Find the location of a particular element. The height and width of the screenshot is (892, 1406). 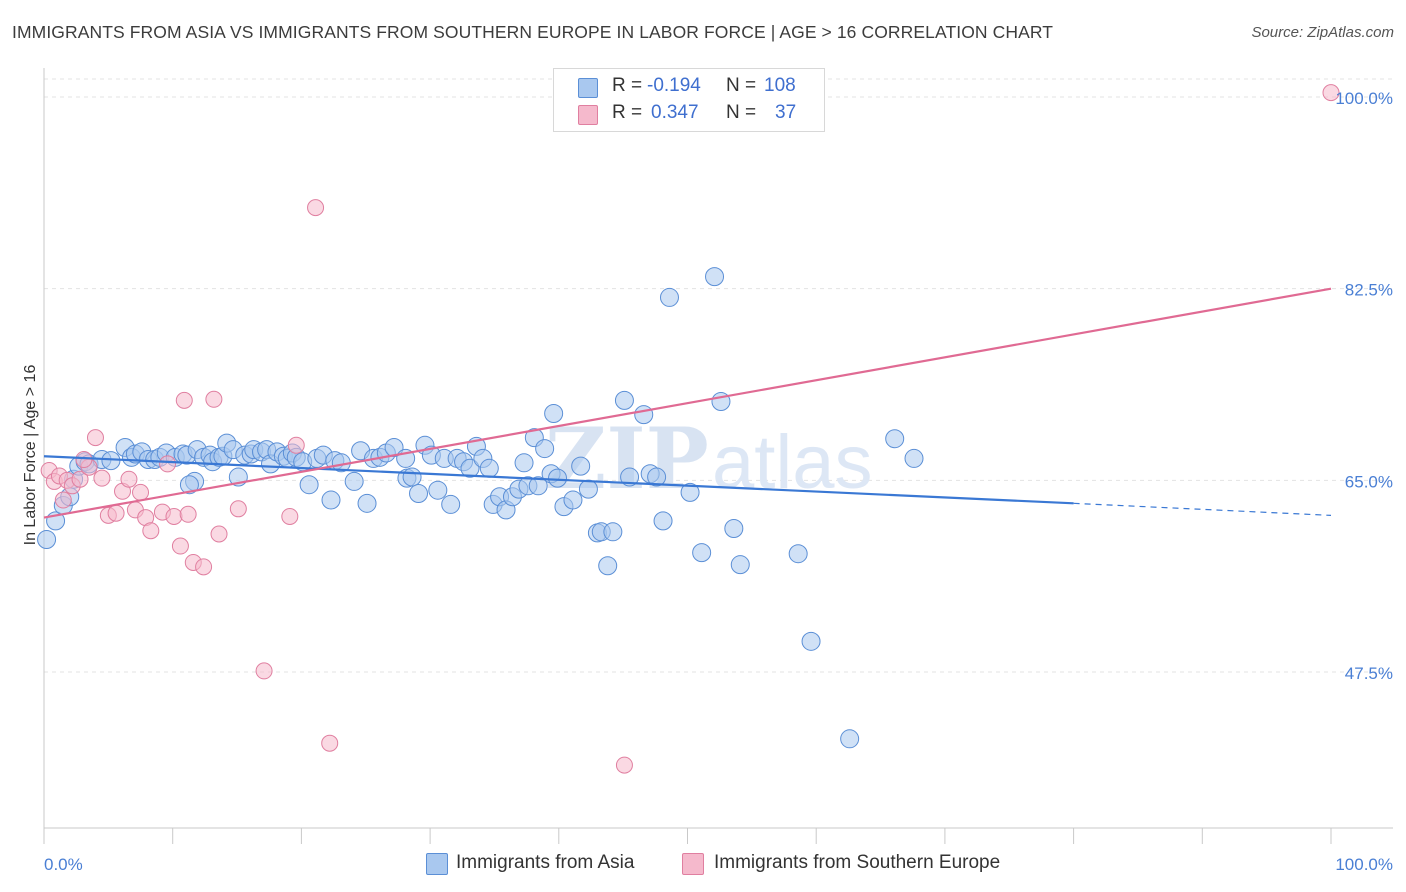

asia-trend-extension is located at coordinates (1202, 509).